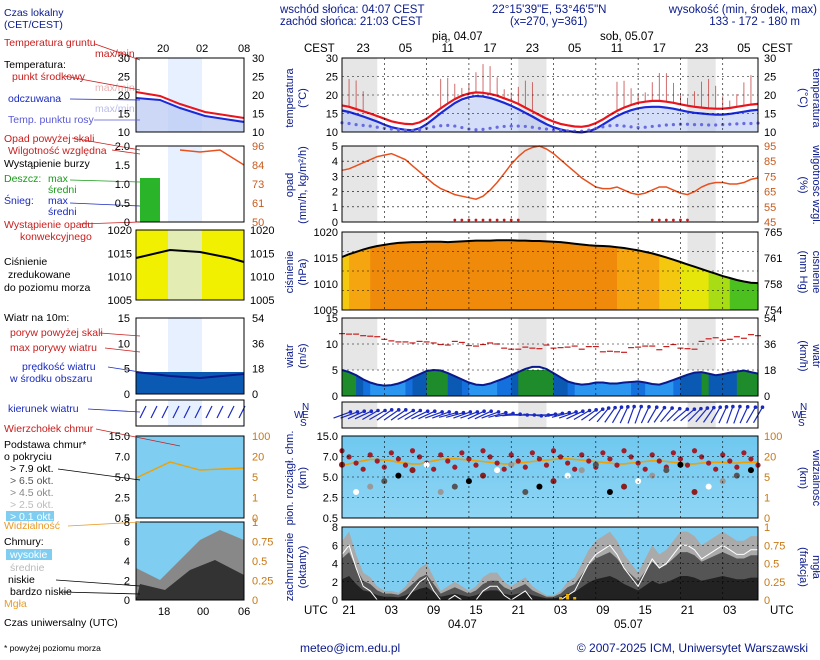  I want to click on mini-cc-tick-left: 4, so click(127, 562).